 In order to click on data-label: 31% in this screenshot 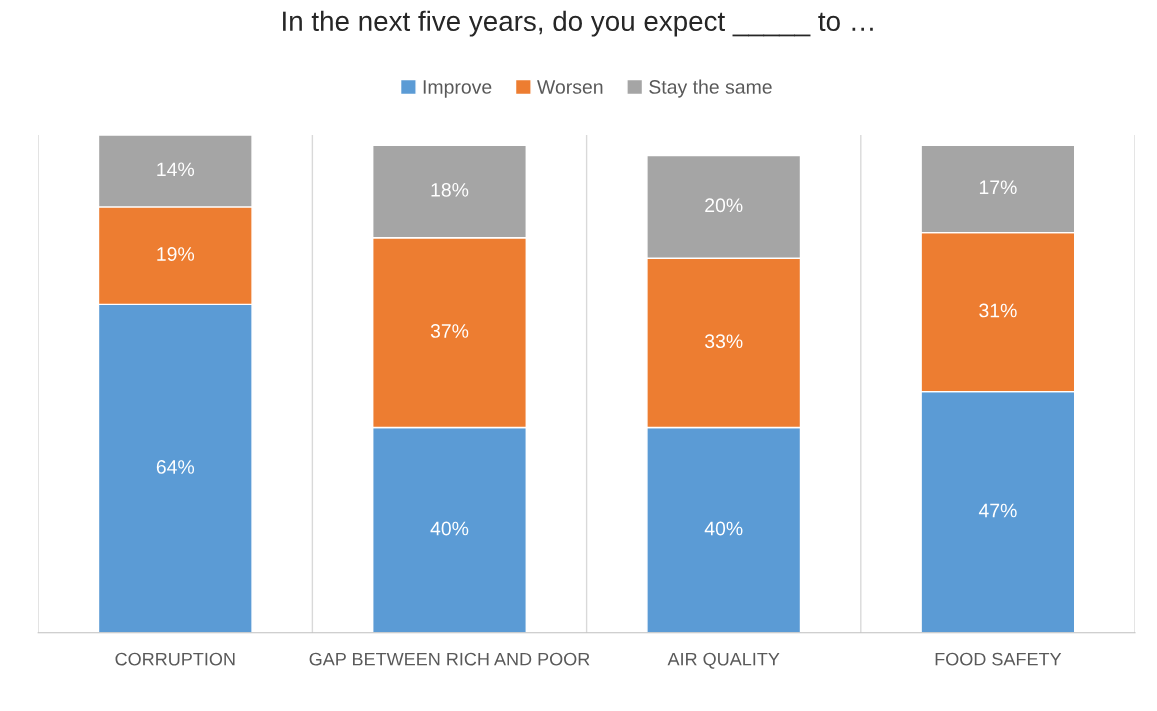, I will do `click(998, 310)`.